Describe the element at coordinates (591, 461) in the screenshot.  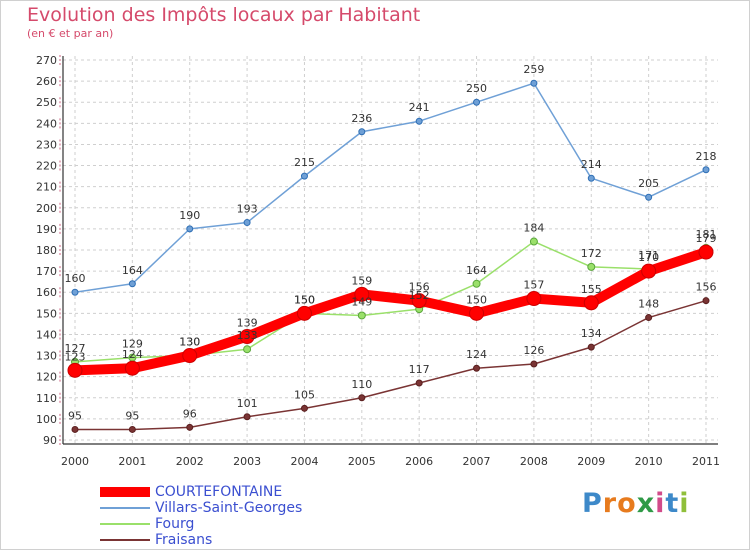
I see `x-tick-label: 2009` at that location.